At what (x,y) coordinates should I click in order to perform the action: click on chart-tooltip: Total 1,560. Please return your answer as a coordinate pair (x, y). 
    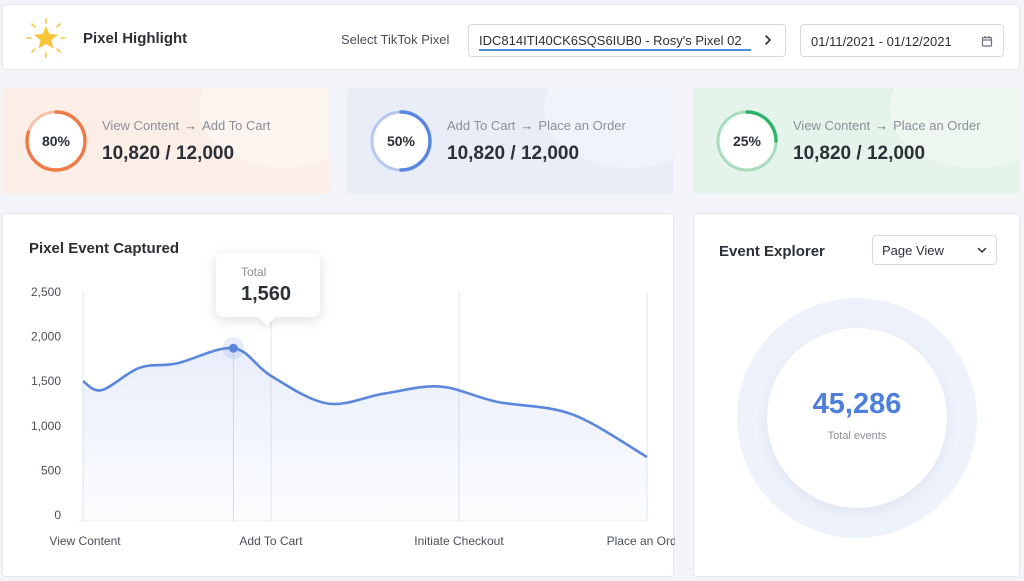
    Looking at the image, I should click on (268, 285).